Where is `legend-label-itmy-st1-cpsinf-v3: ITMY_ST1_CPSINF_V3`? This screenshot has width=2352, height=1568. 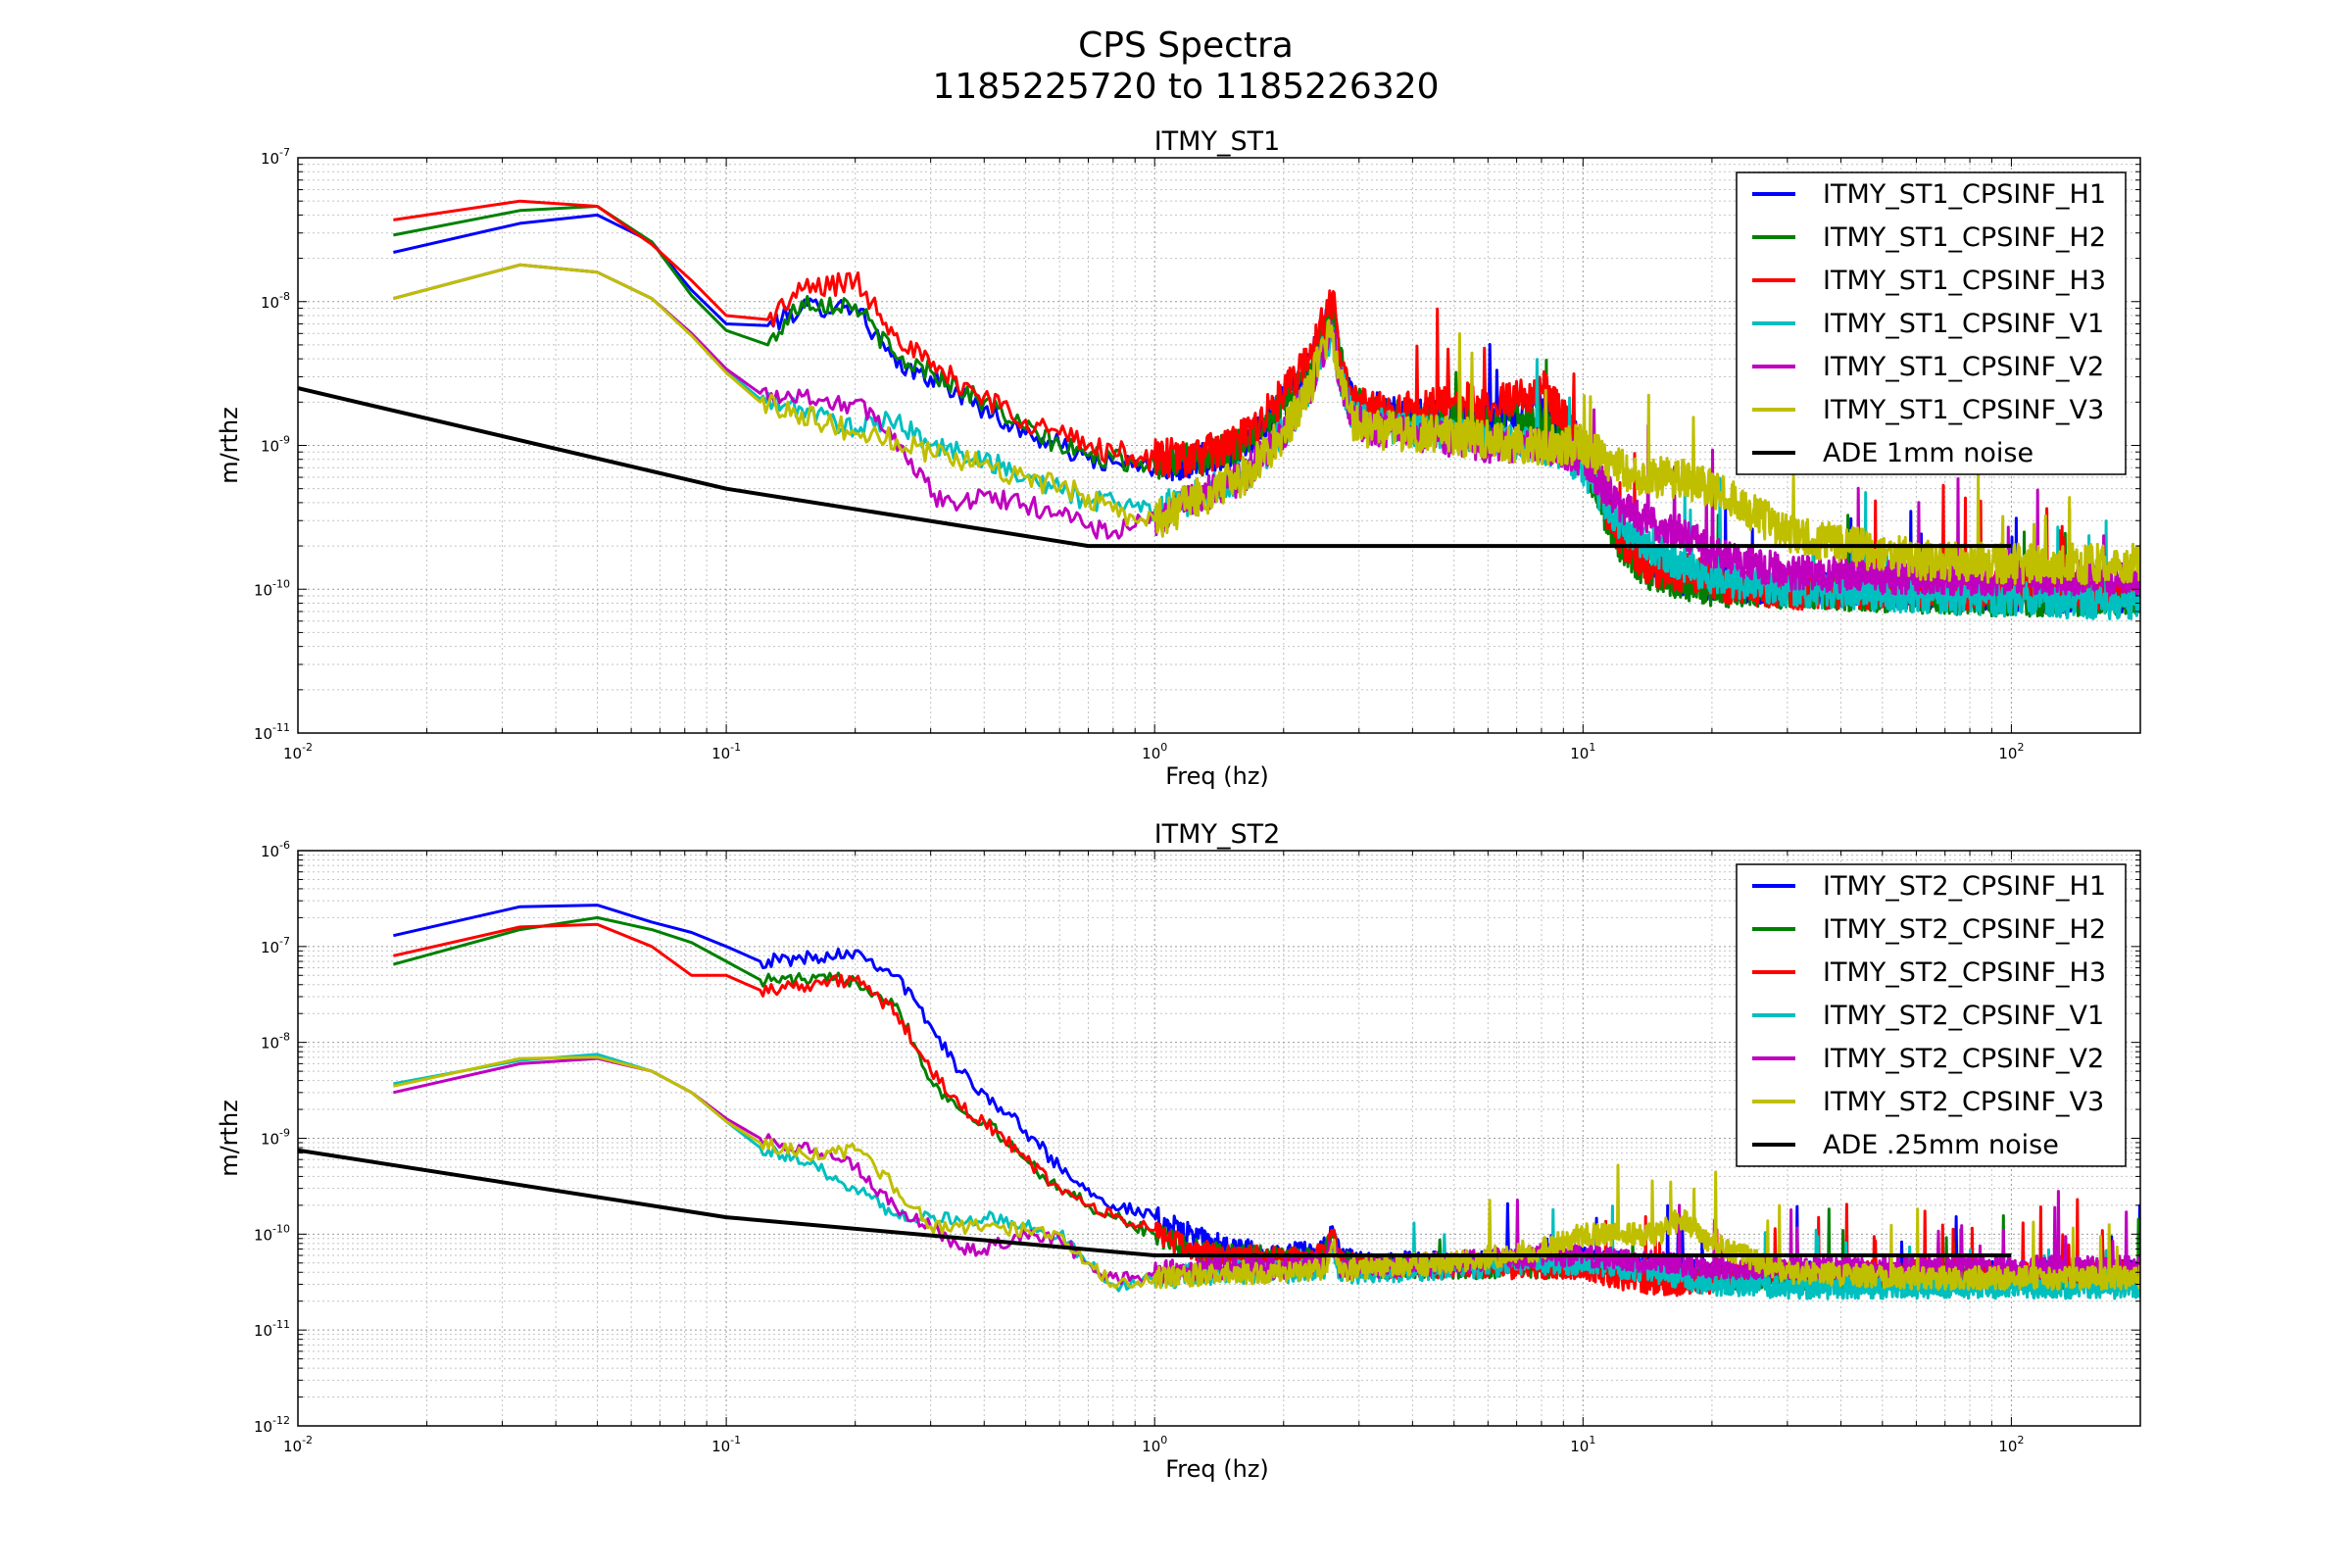
legend-label-itmy-st1-cpsinf-v3: ITMY_ST1_CPSINF_V3 is located at coordinates (1963, 410).